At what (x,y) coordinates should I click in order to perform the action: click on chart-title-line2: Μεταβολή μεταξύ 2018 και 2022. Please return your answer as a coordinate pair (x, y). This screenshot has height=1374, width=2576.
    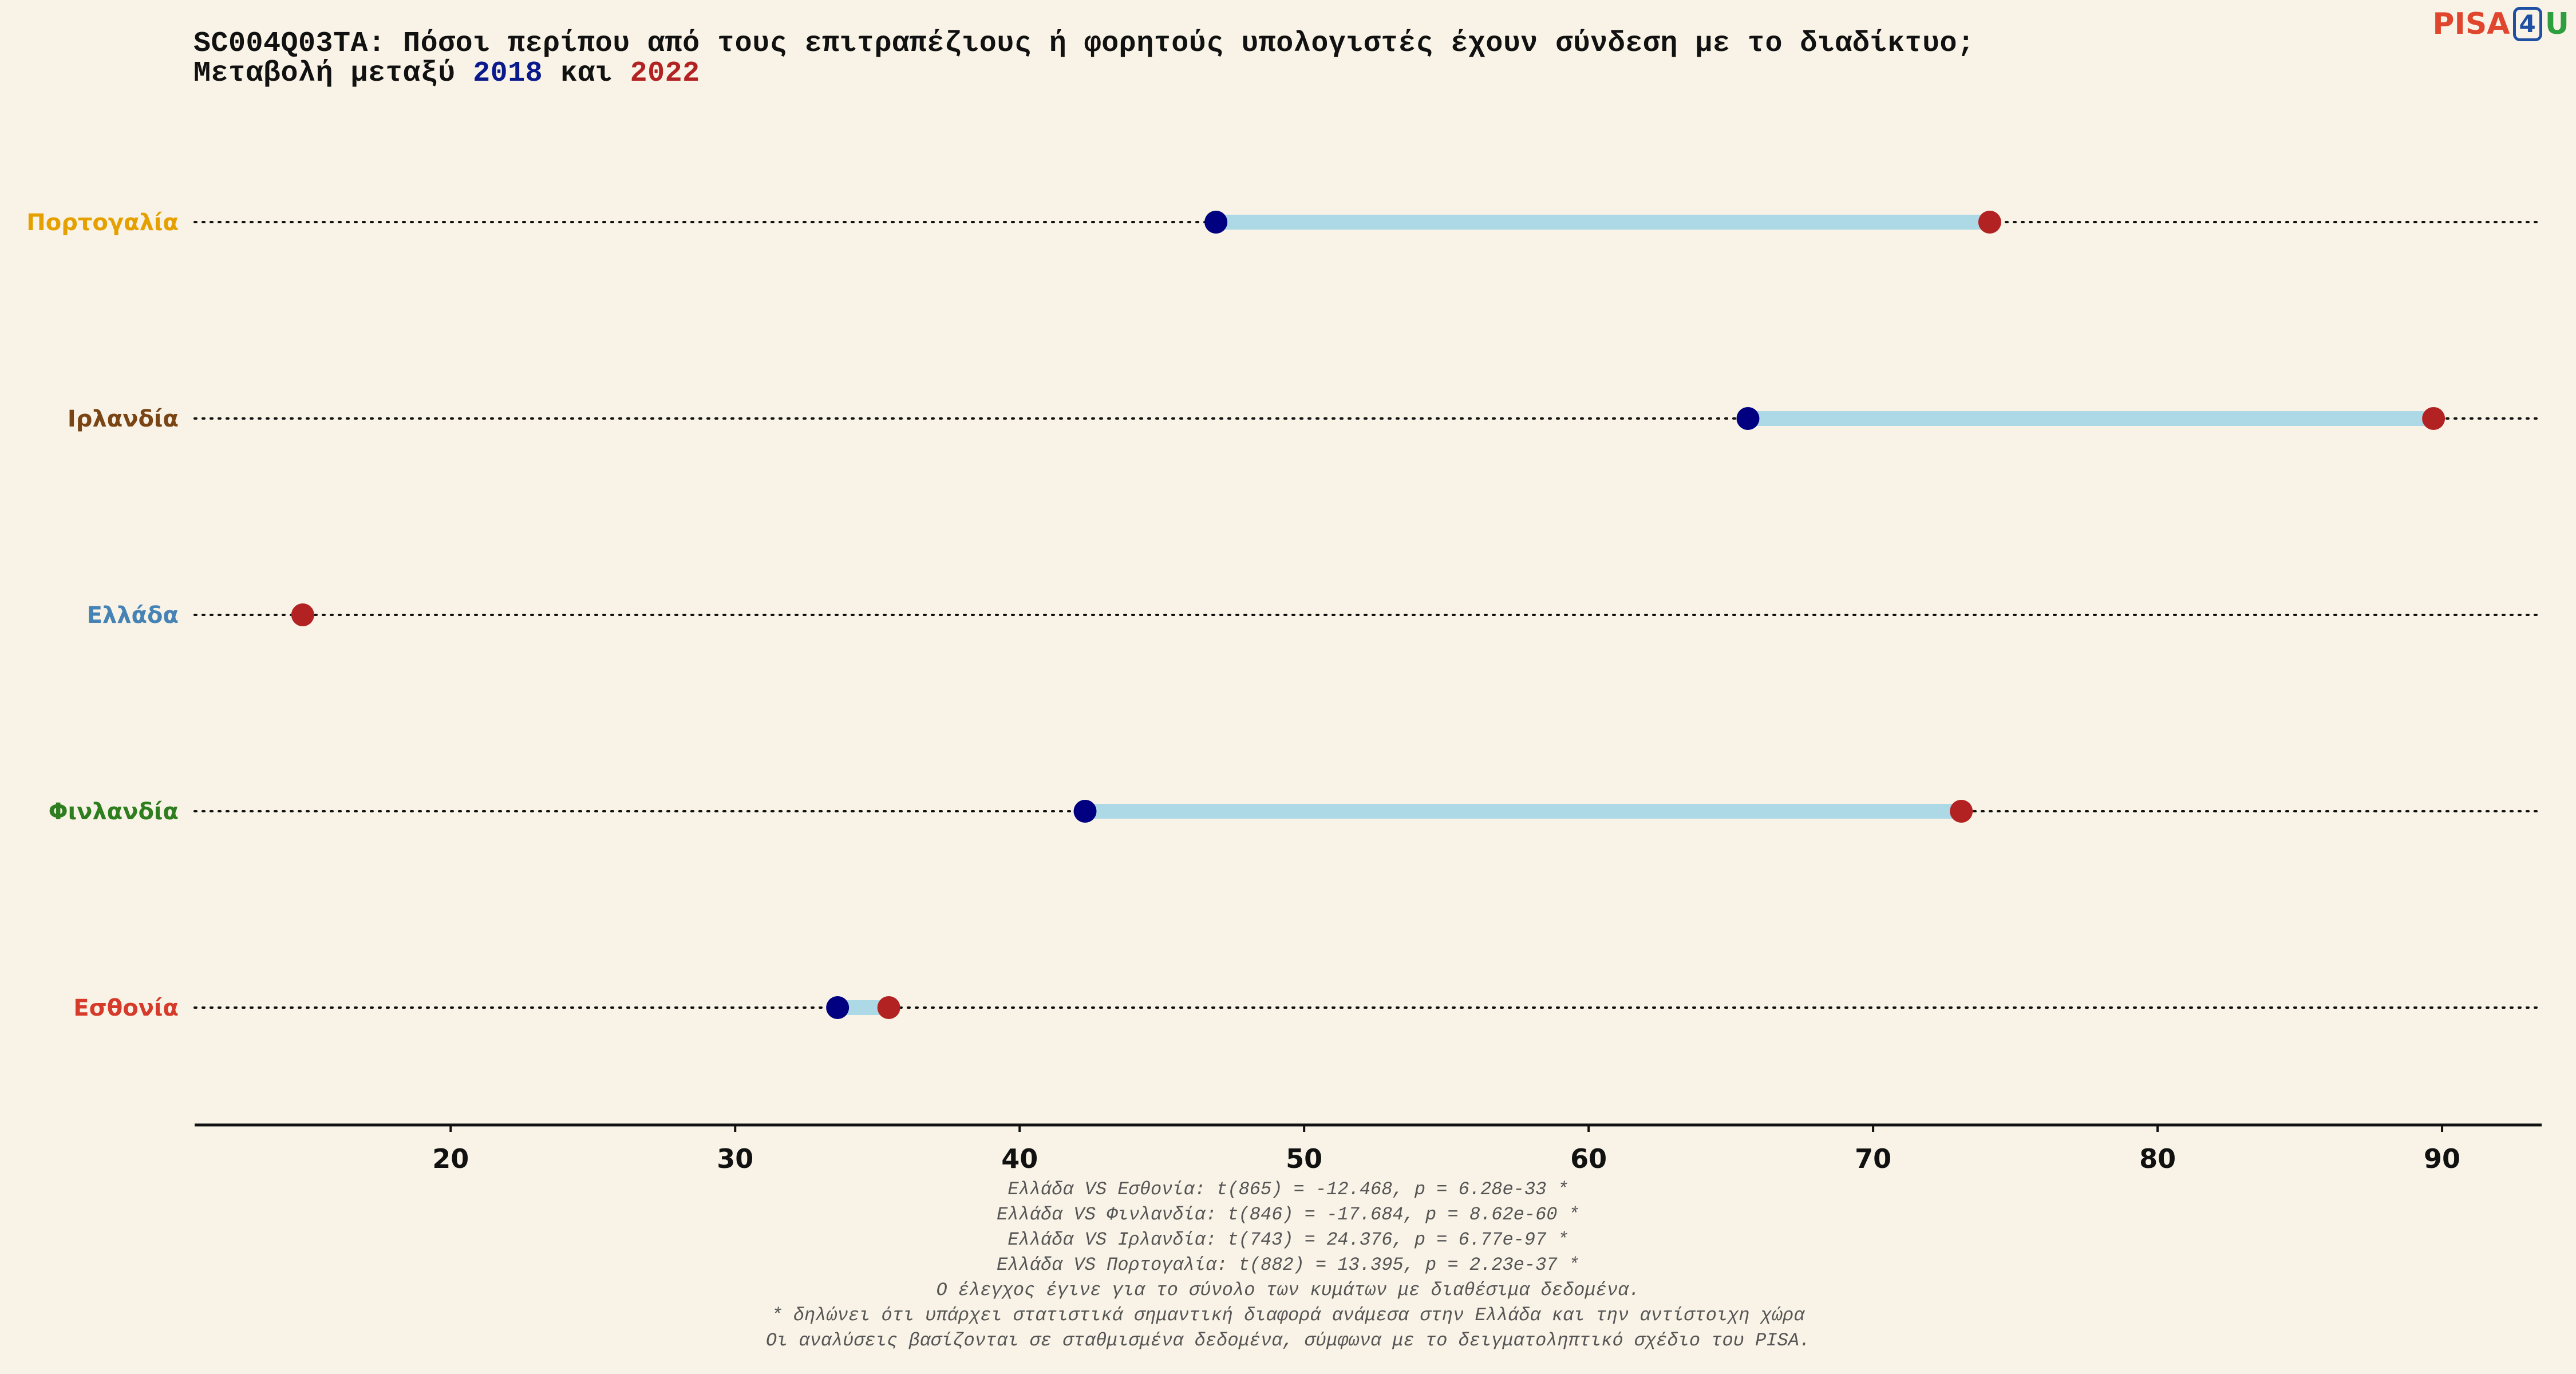
    Looking at the image, I should click on (446, 73).